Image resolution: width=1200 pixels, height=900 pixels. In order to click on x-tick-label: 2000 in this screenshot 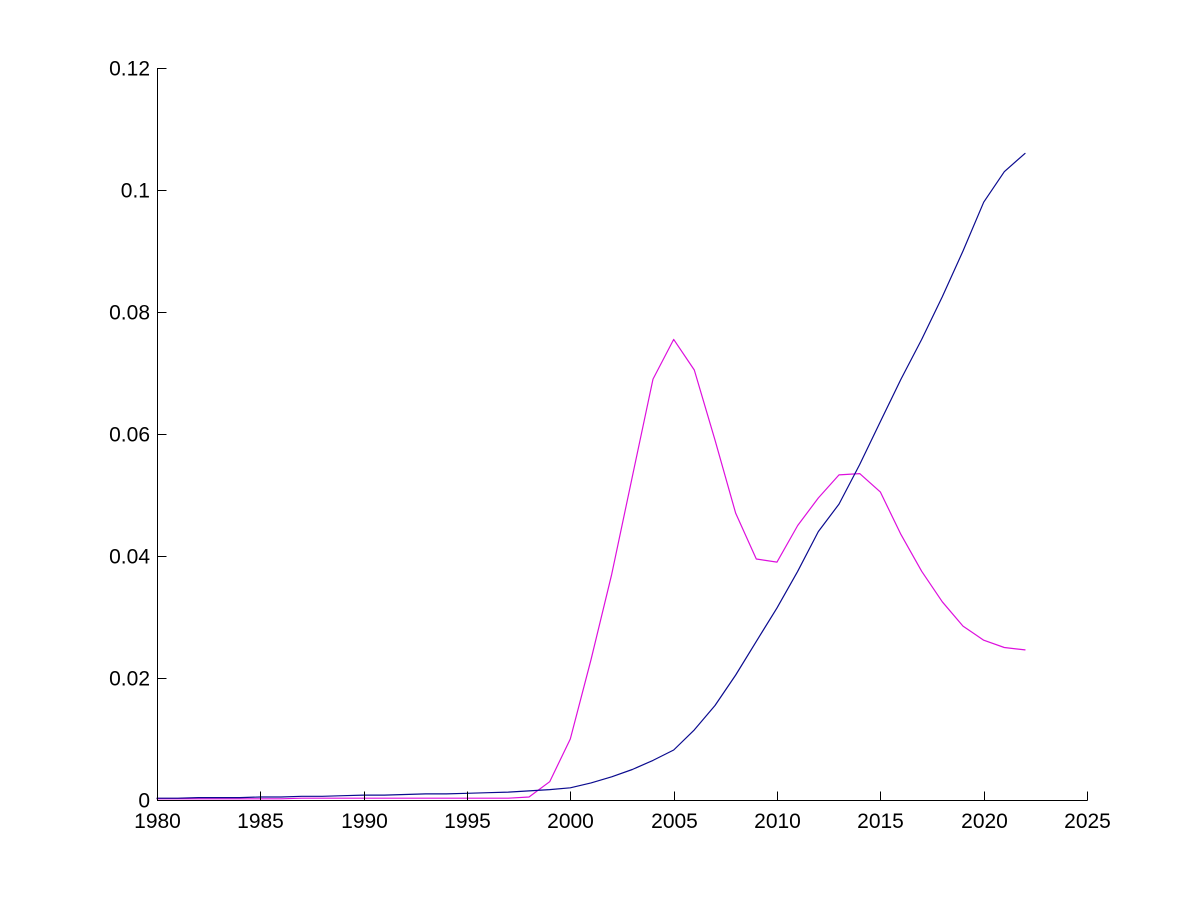, I will do `click(570, 821)`.